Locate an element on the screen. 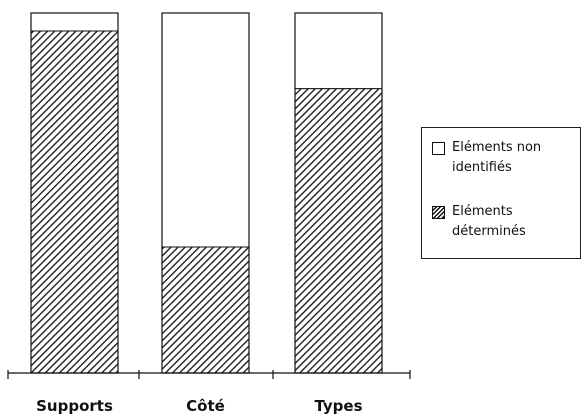  legend-label: Eléments déterminés is located at coordinates (489, 221).